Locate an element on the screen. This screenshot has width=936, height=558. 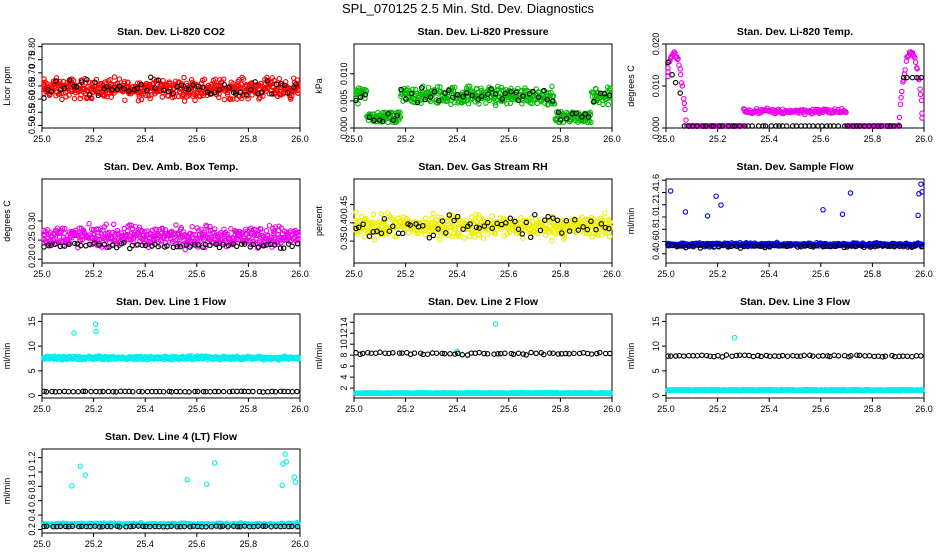
y-tick-label: 0.6 is located at coordinates (656, 241).